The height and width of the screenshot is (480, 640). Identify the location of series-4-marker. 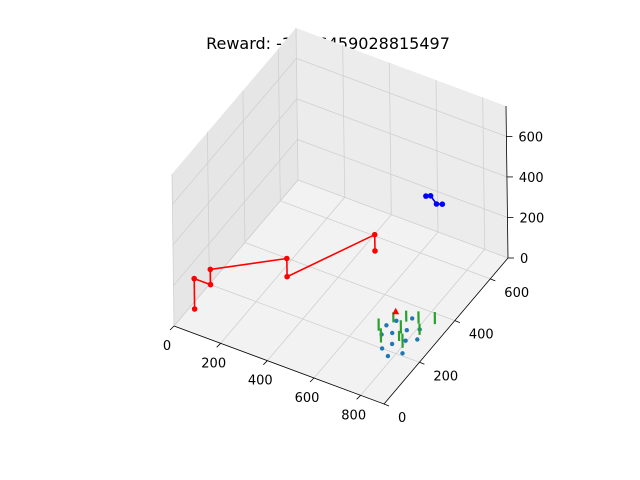
(396, 311).